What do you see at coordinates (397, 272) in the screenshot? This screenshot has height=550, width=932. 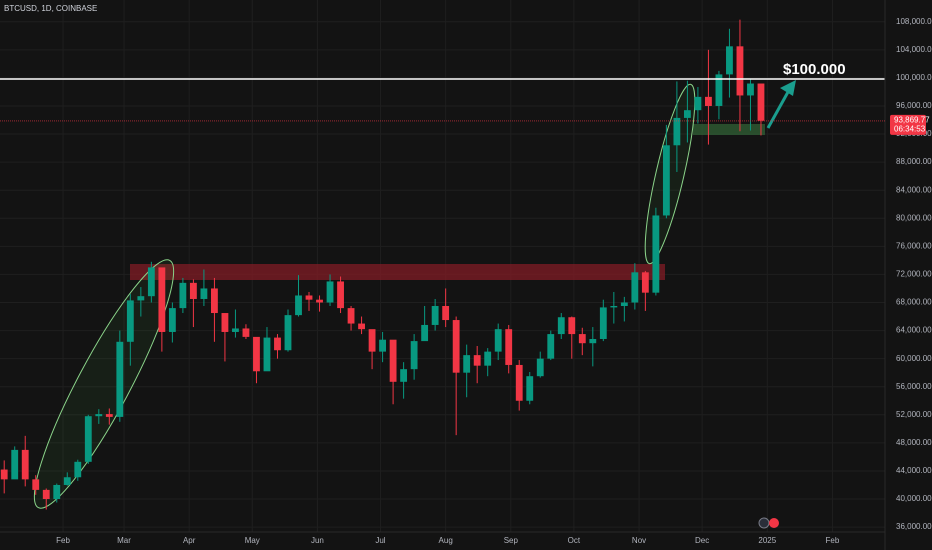 I see `resistance-zone` at bounding box center [397, 272].